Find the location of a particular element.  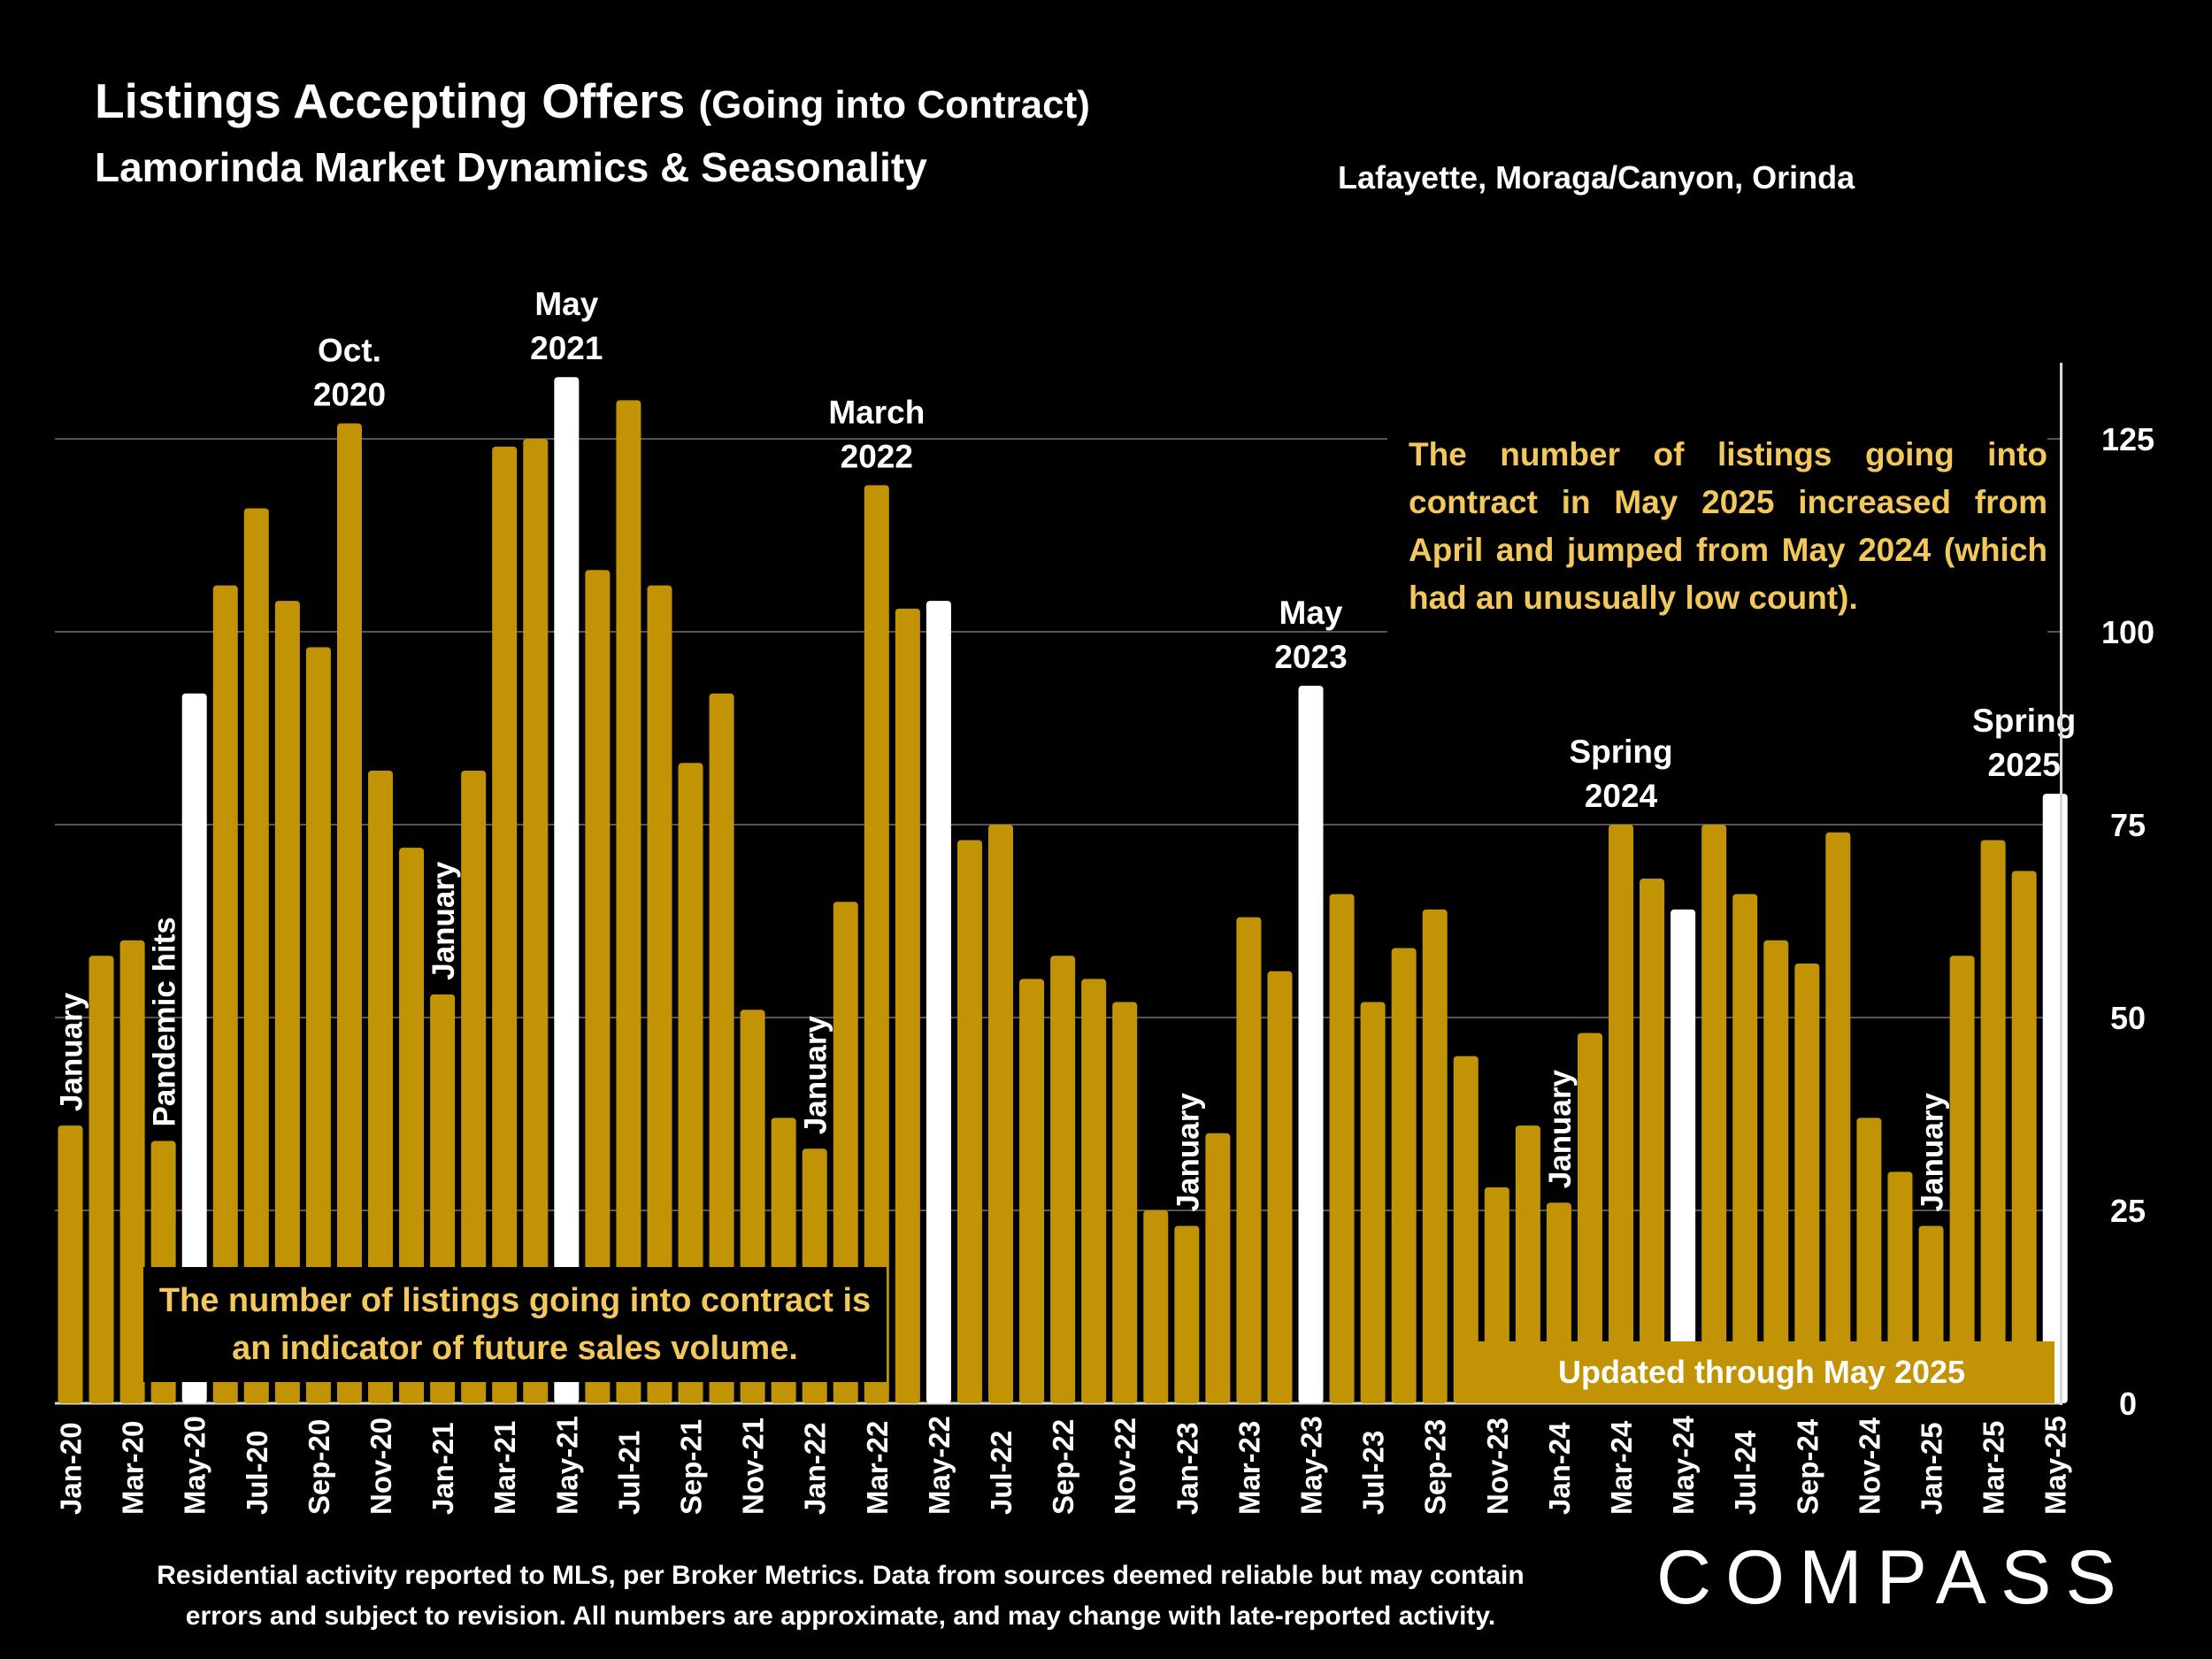

x-tick-label: Mar-24 is located at coordinates (1622, 1468).